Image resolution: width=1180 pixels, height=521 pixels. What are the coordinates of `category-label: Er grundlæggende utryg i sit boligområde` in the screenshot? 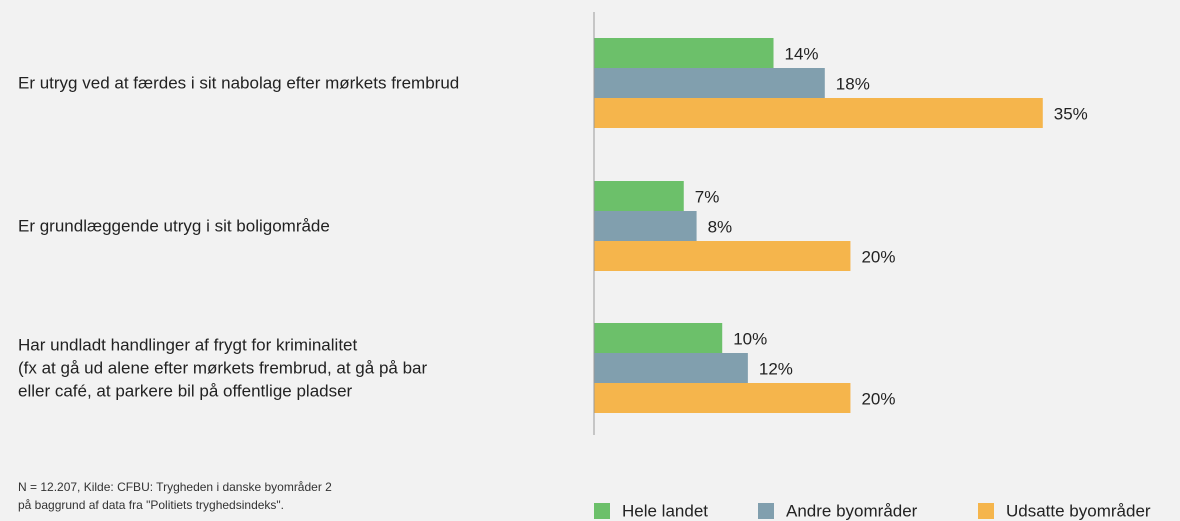 It's located at (174, 226).